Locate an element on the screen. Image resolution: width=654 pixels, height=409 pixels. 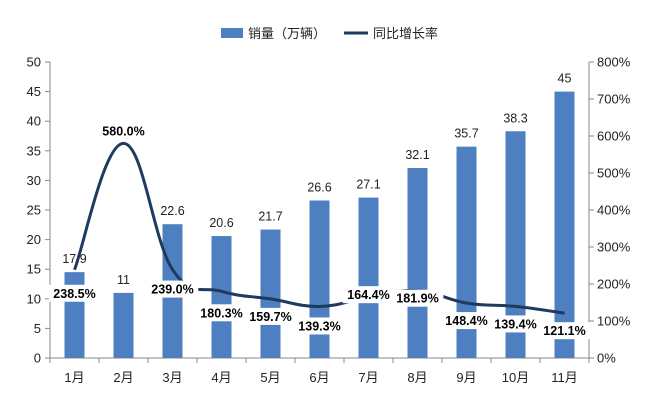
bar-value-label: 22.6 is located at coordinates (172, 211).